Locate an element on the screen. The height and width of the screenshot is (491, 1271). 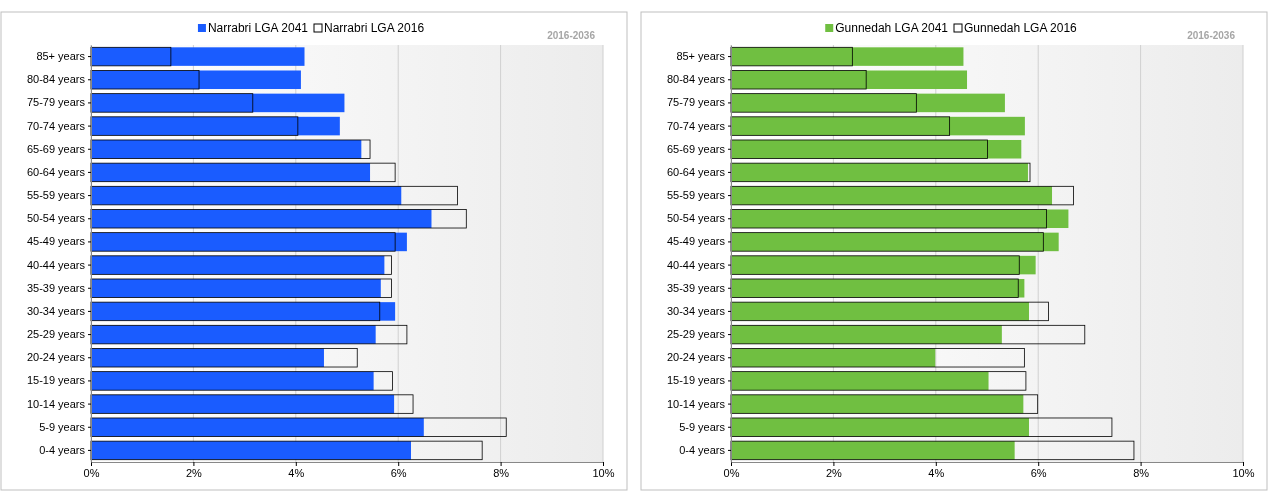
legend-label: Gunnedah LGA 2041 is located at coordinates (892, 28).